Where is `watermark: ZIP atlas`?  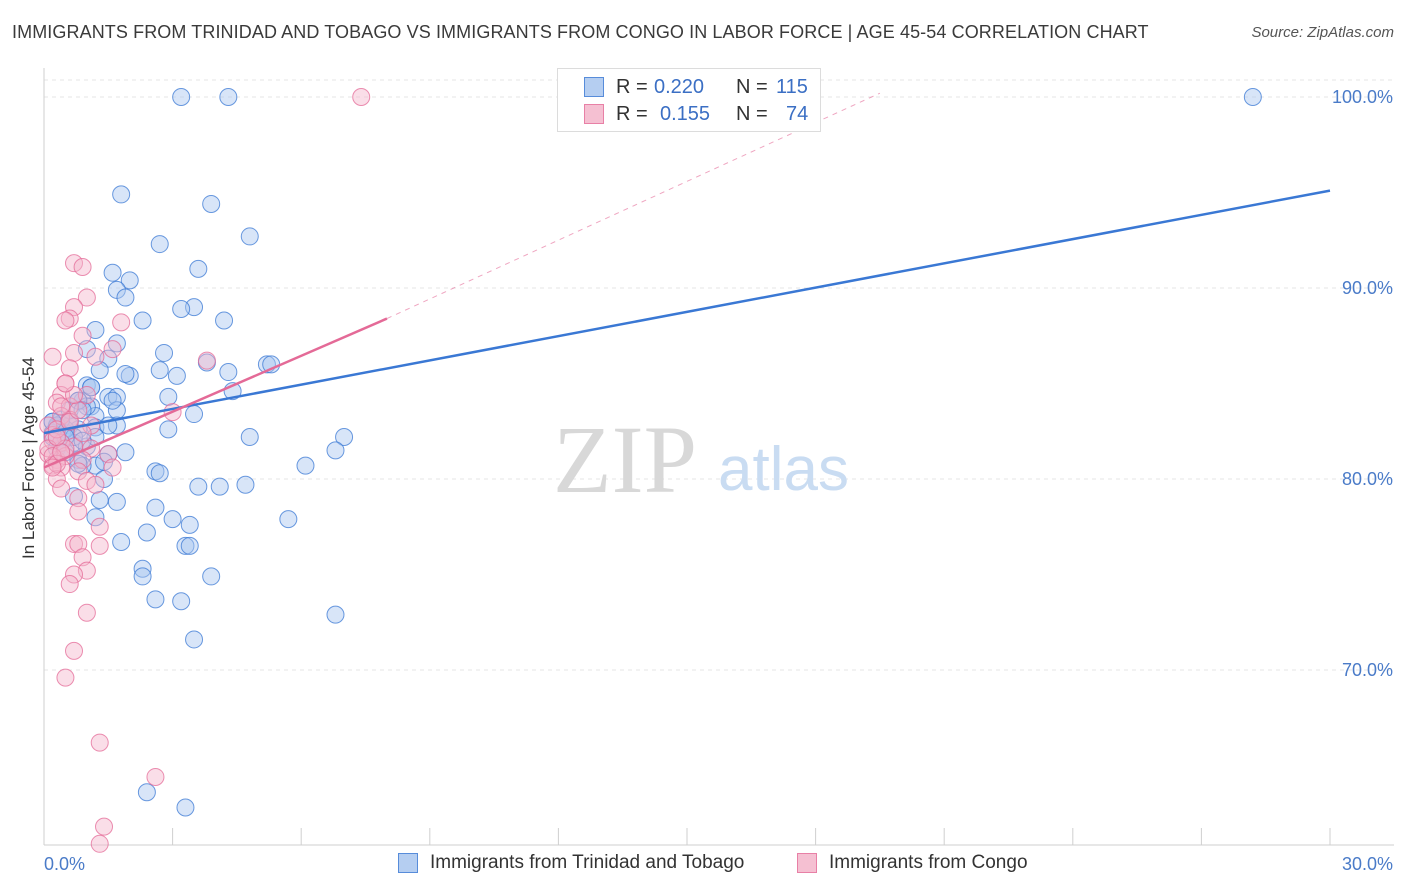
watermark: ZIP atlas is located at coordinates (701, 459).